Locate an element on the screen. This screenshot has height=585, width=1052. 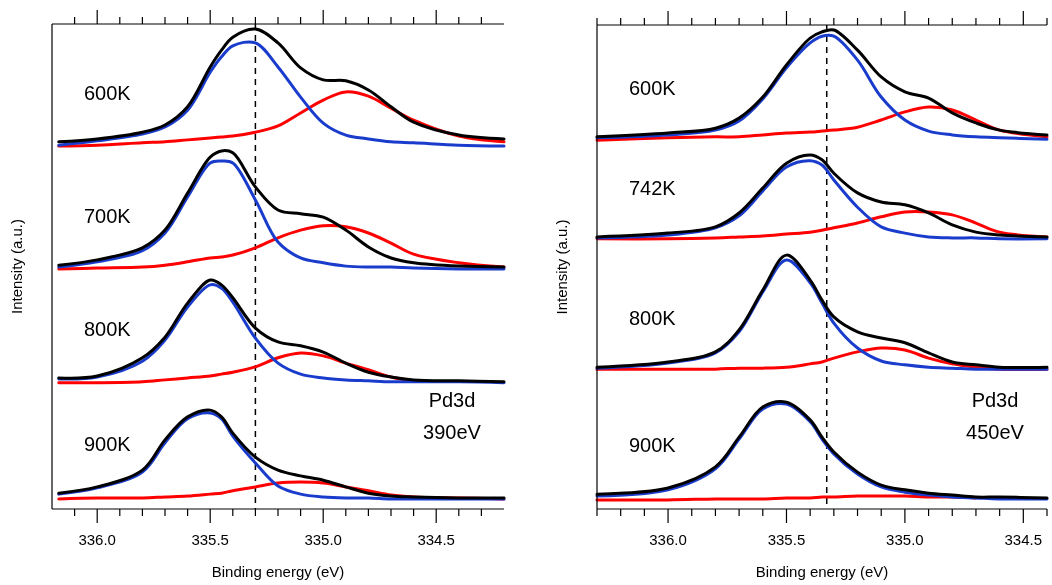
annotation: 390eV is located at coordinates (452, 432).